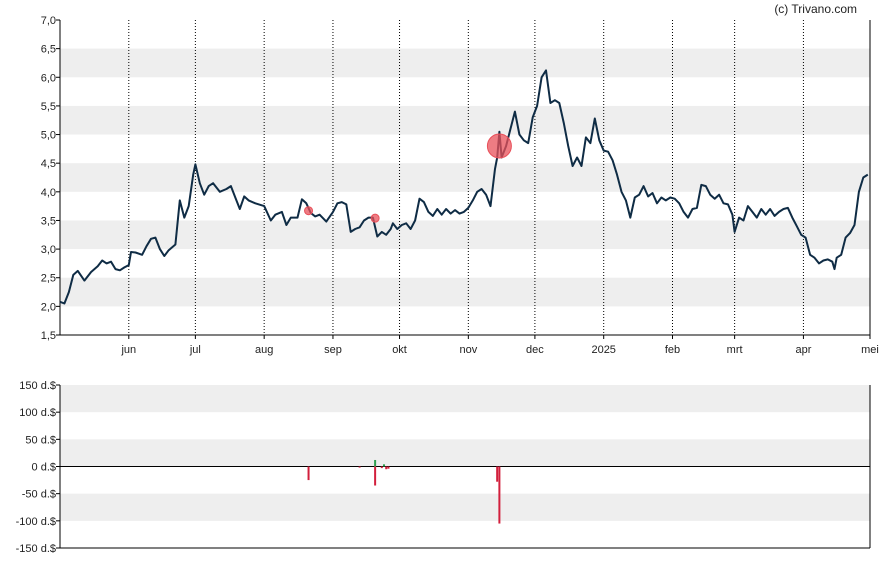 This screenshot has height=565, width=888. Describe the element at coordinates (44, 468) in the screenshot. I see `y-tick-label: 0 d.$` at that location.